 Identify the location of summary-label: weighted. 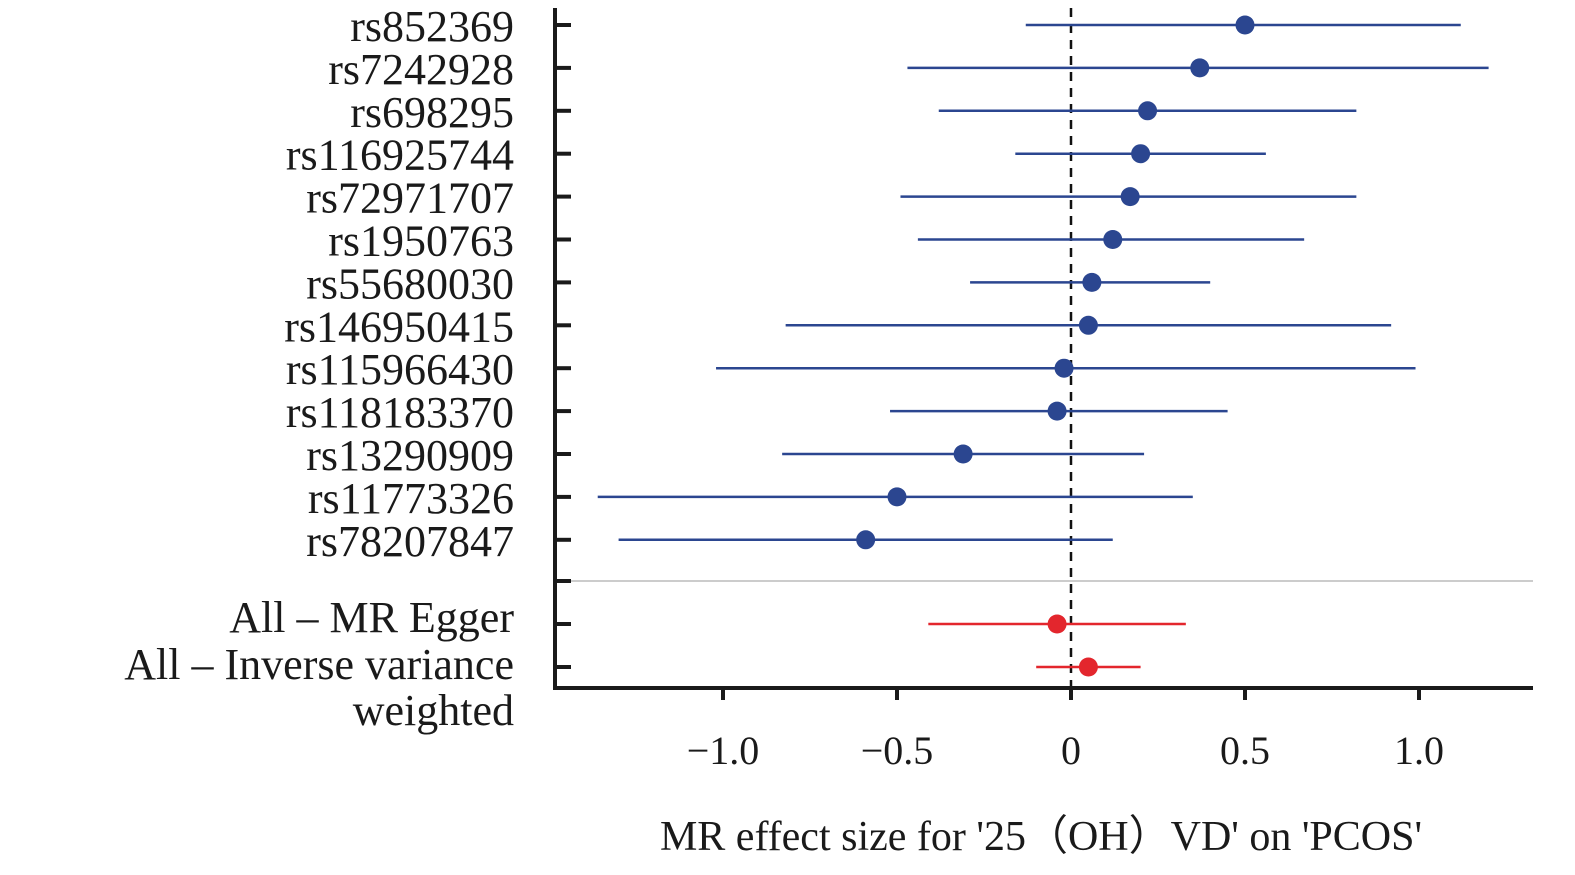
(433, 710).